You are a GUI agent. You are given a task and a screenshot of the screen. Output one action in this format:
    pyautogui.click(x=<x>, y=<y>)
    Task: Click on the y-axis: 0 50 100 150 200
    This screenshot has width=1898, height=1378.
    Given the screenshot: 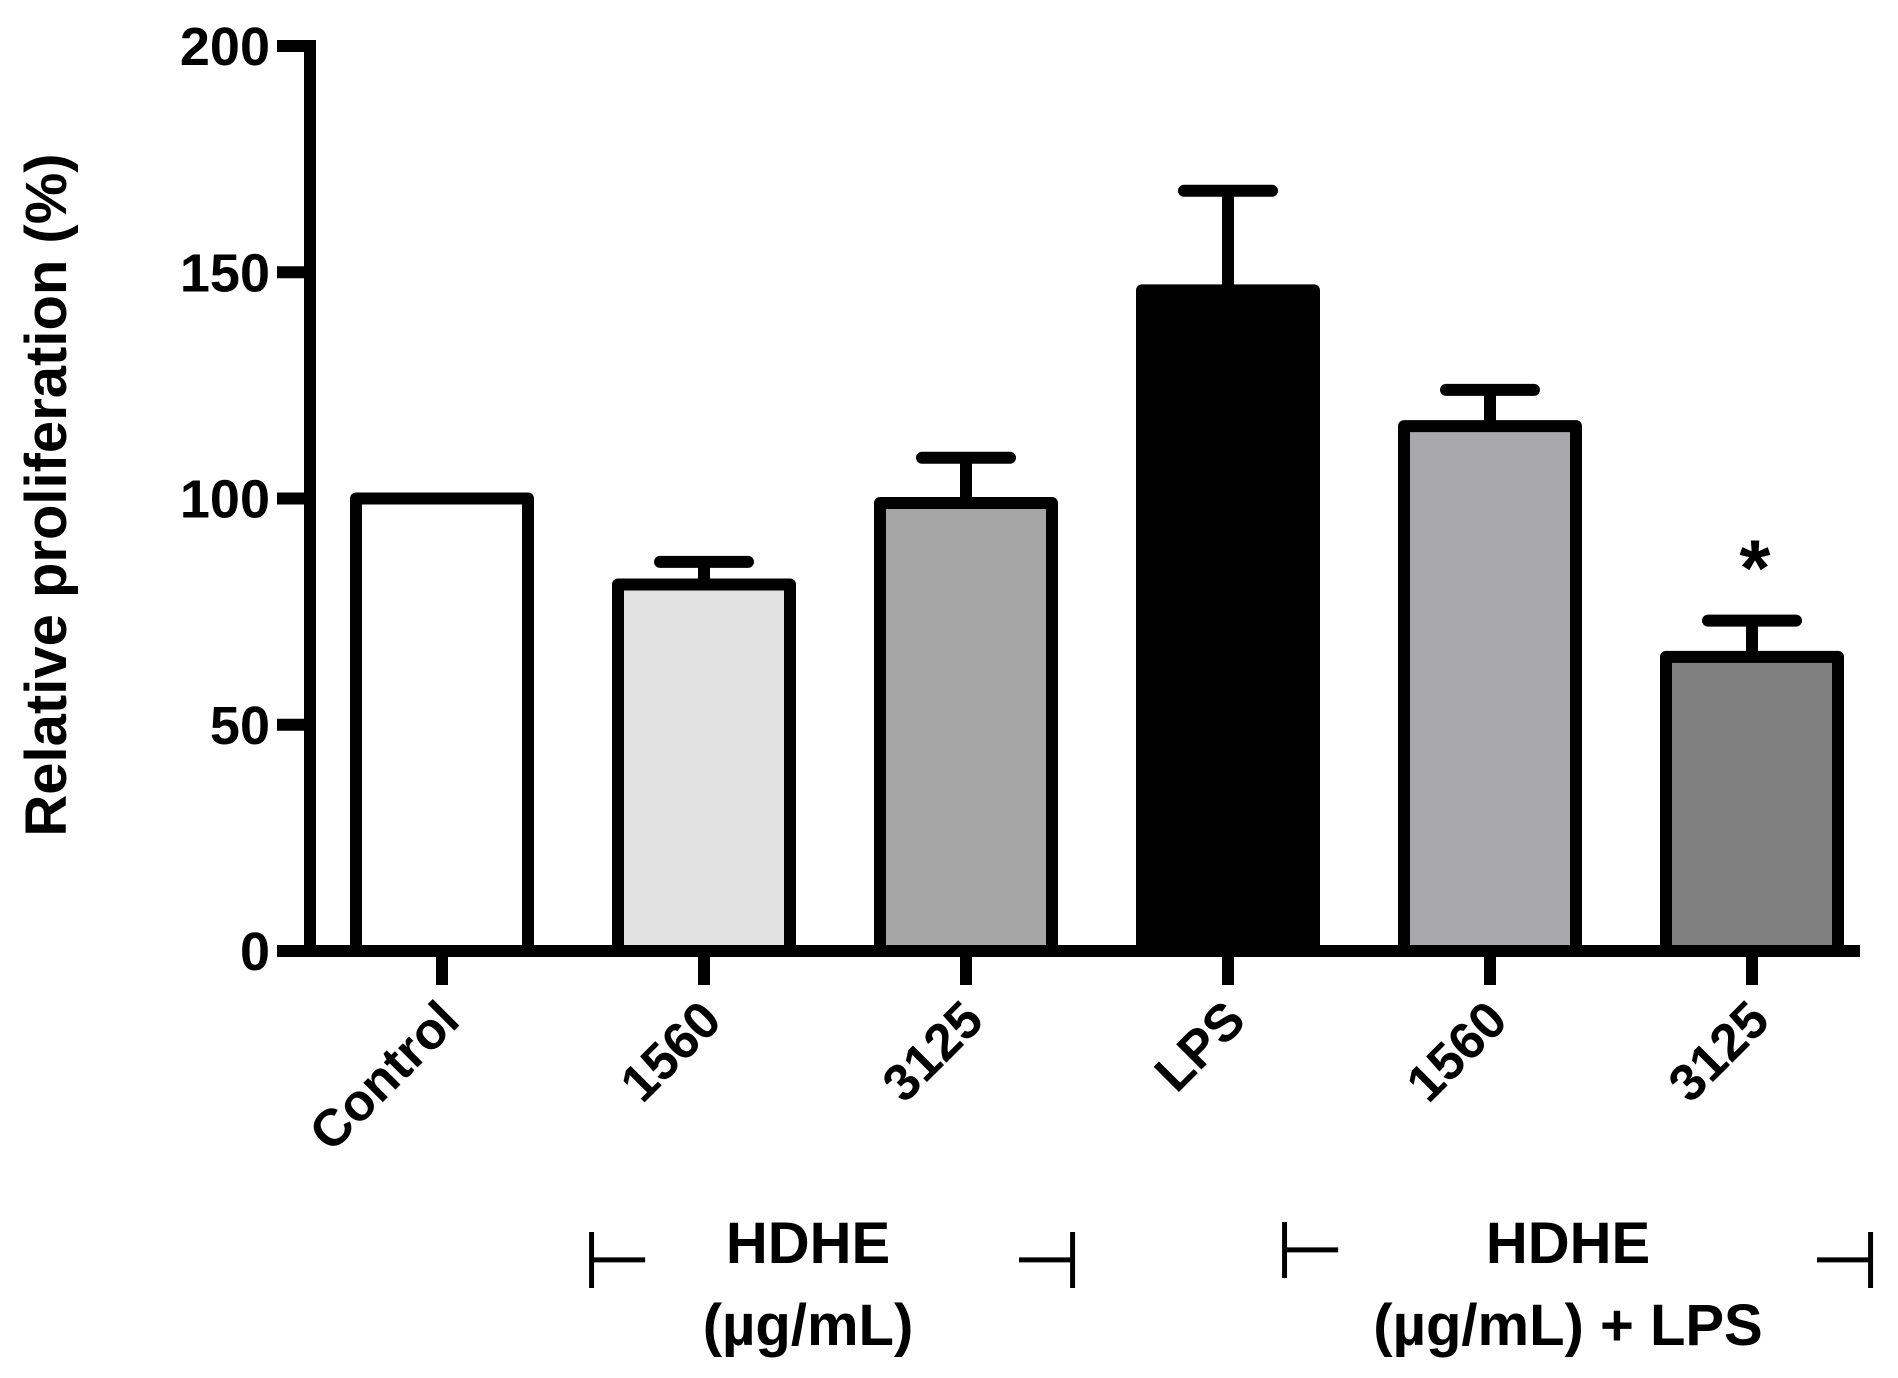 What is the action you would take?
    pyautogui.click(x=248, y=499)
    